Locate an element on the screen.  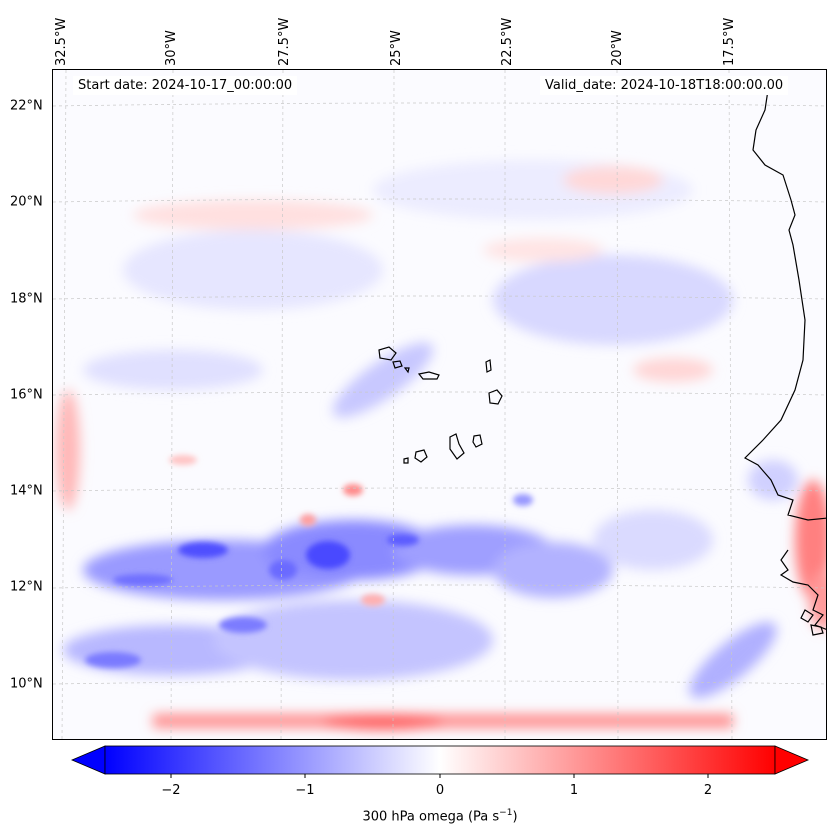
island-santiago is located at coordinates (457, 446).